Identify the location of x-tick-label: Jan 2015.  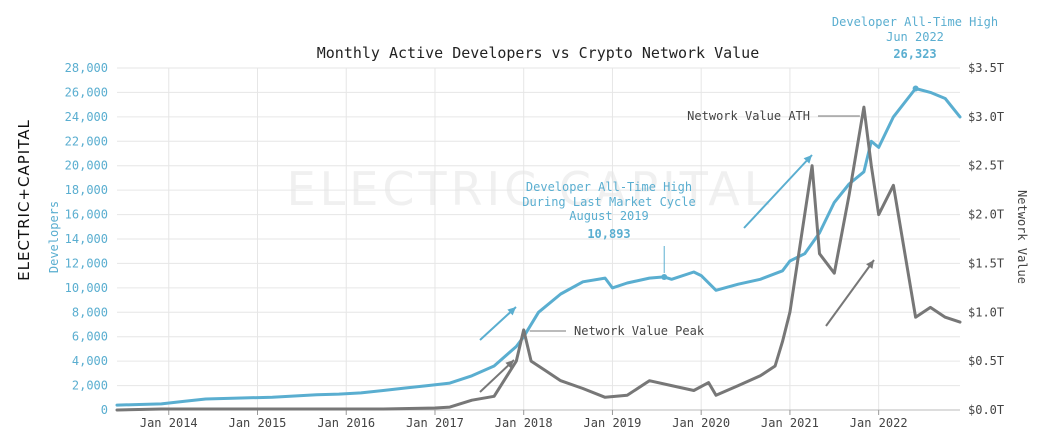
(258, 423).